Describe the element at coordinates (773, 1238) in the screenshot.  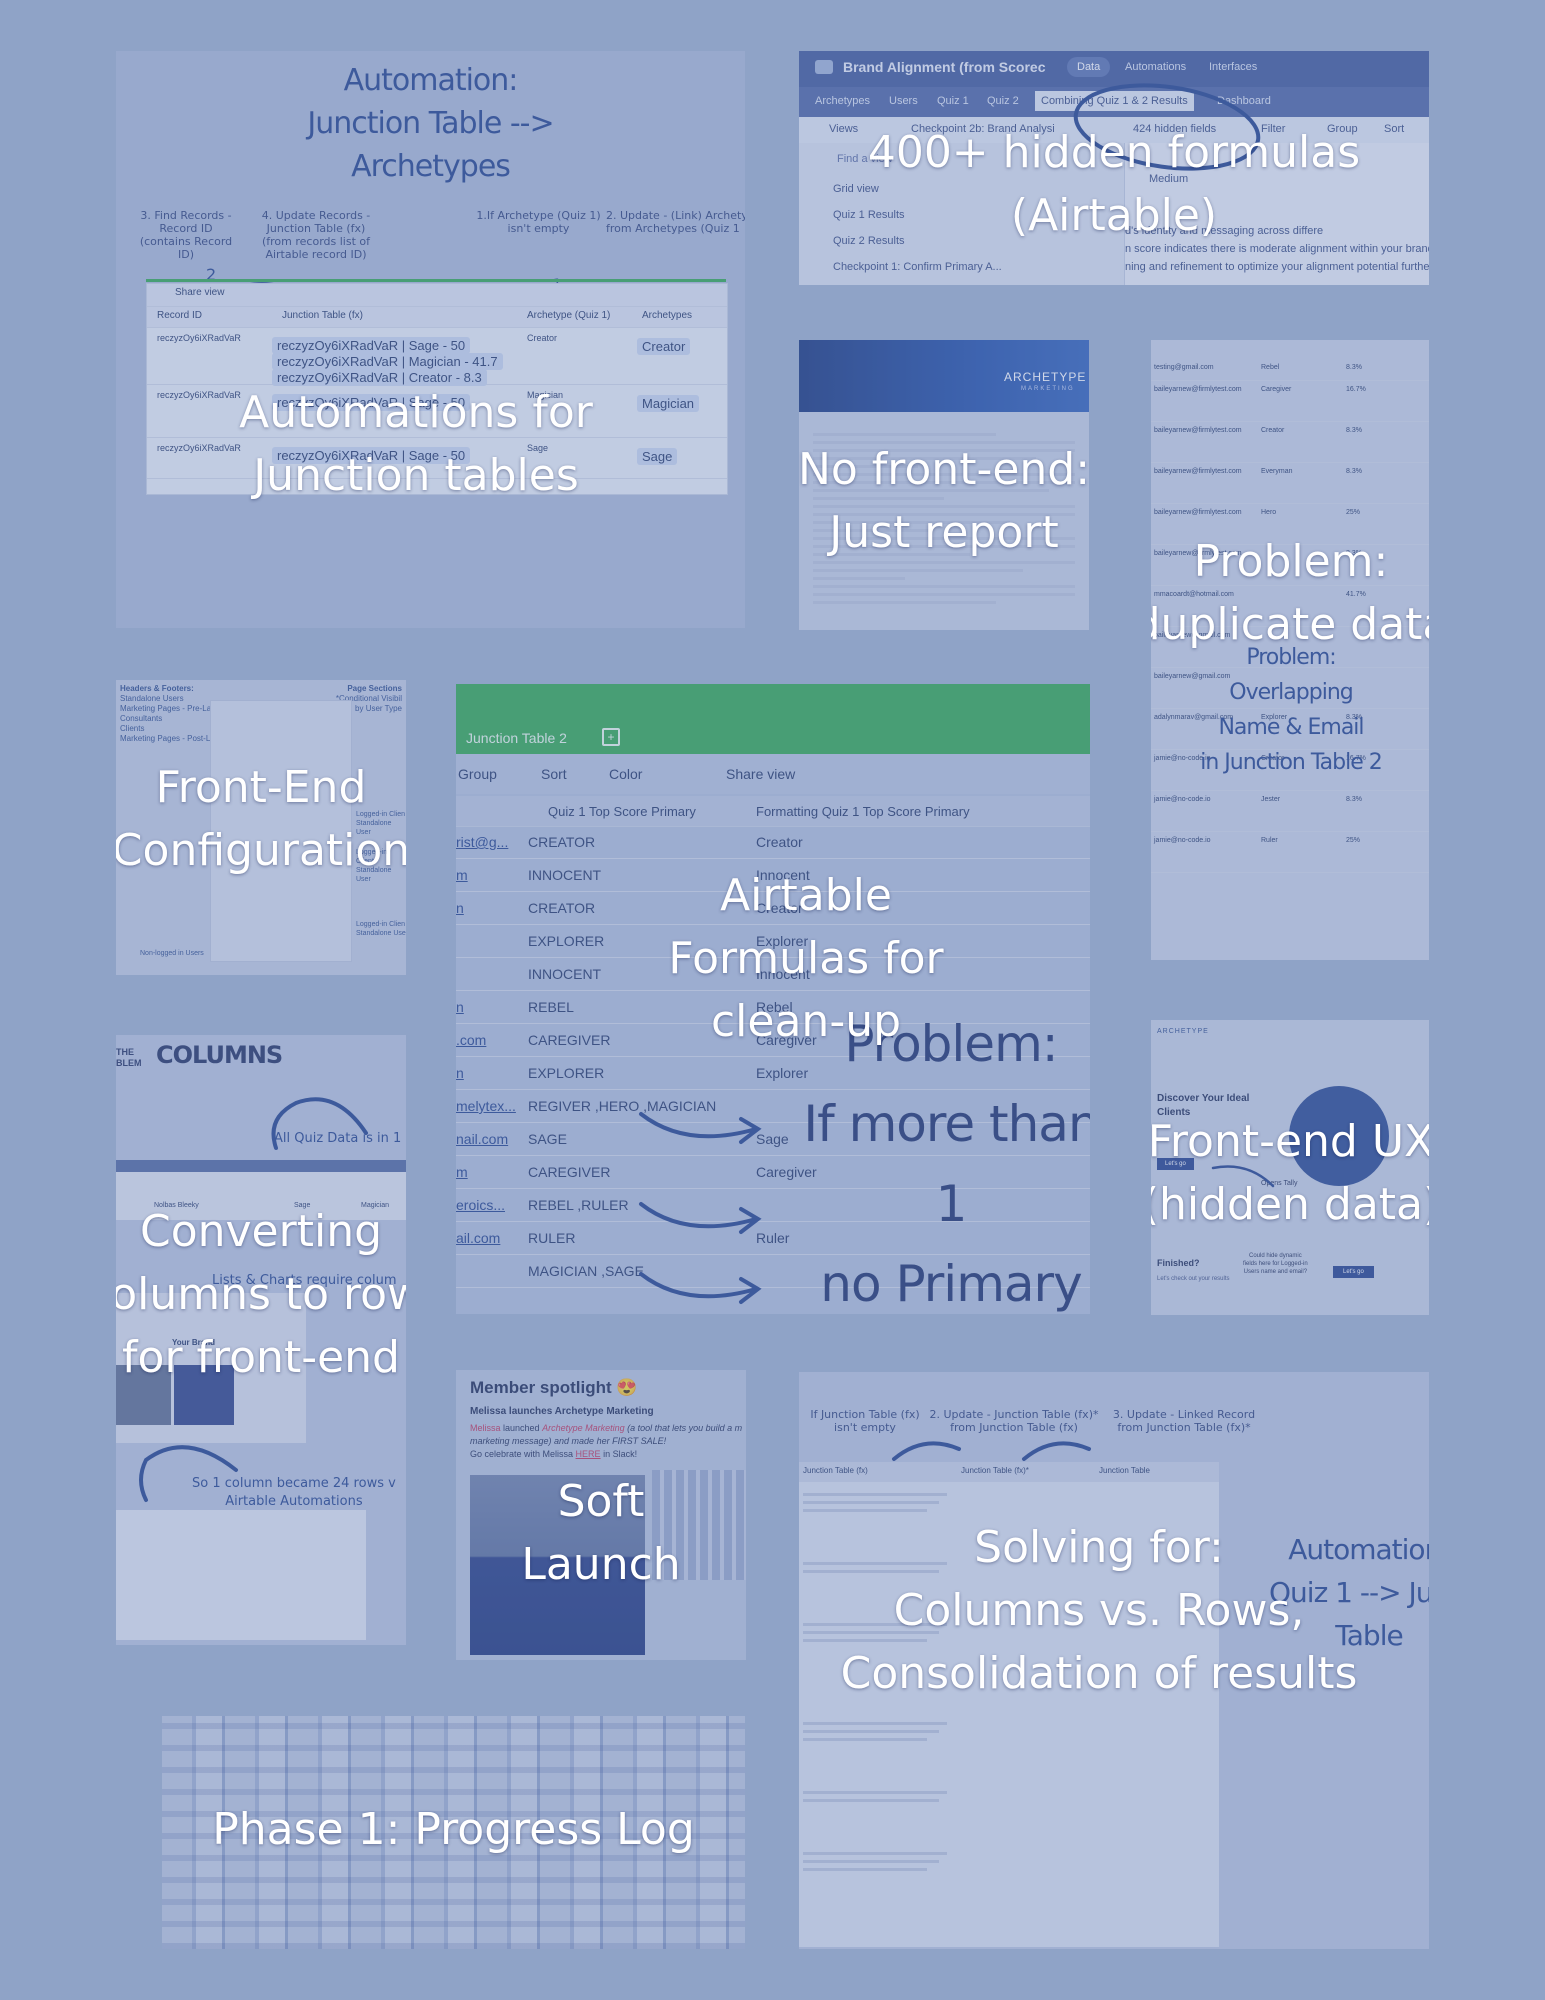
I see `table-row: ail.com RULER Ruler` at that location.